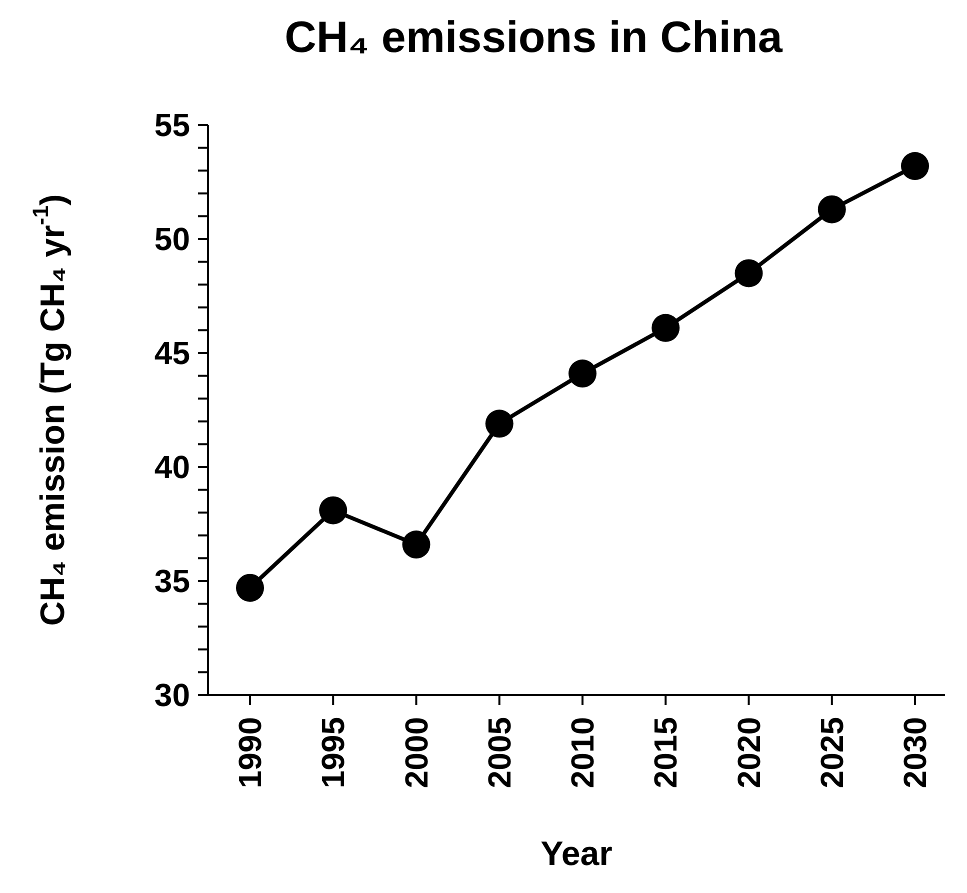 The image size is (967, 893). Describe the element at coordinates (416, 752) in the screenshot. I see `x-tick-label: 2000` at that location.